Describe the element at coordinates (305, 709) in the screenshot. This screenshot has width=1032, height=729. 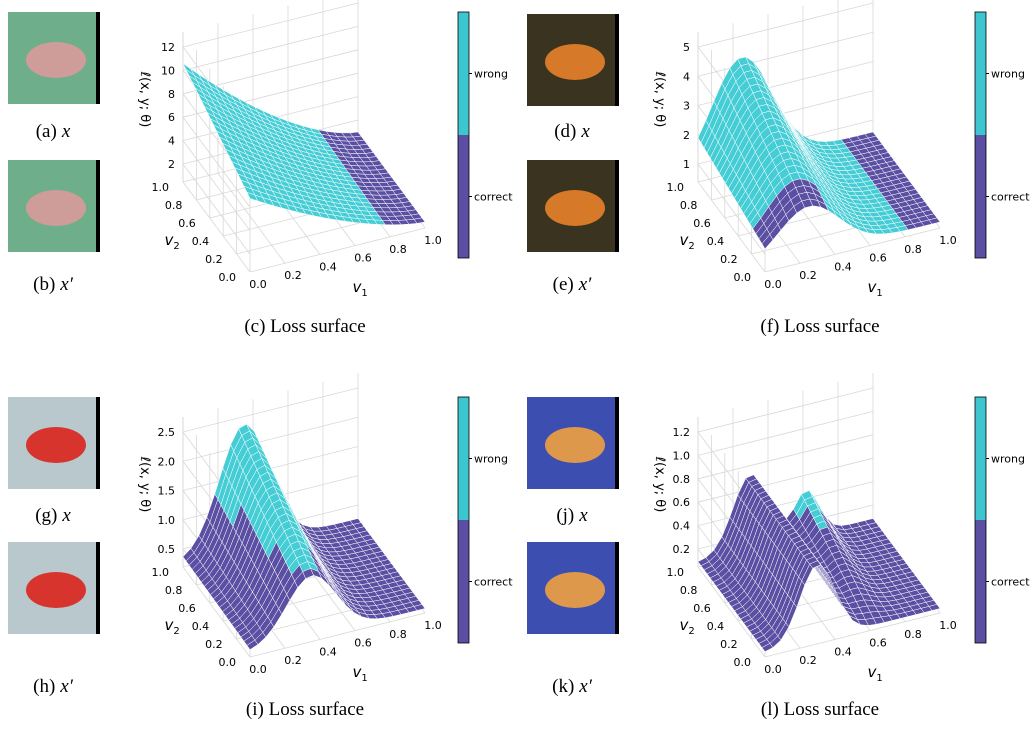
I see `plot-caption: (i) Loss surface` at that location.